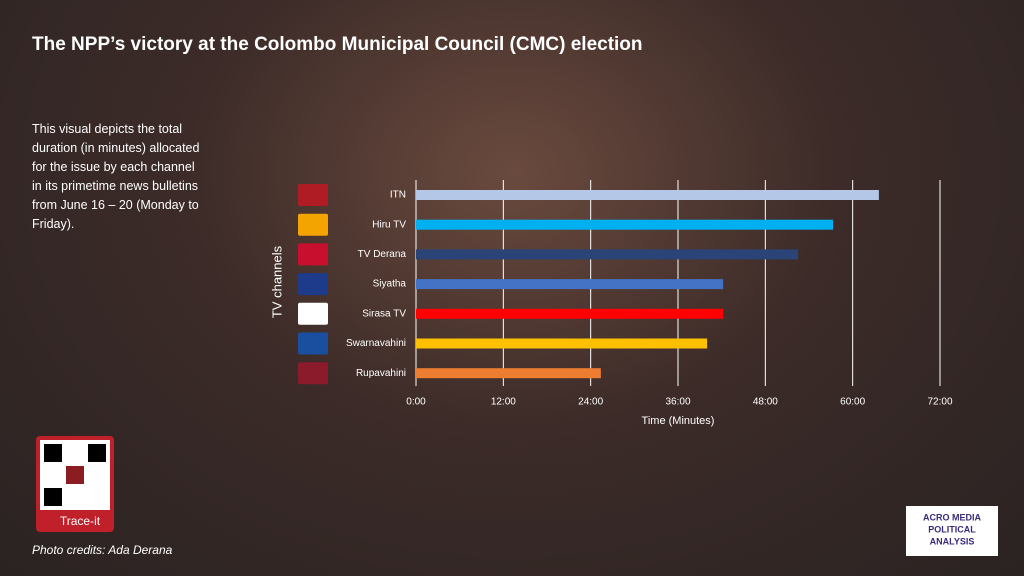 This screenshot has width=1024, height=576. What do you see at coordinates (376, 343) in the screenshot?
I see `y-tick-label: Swarnavahini` at bounding box center [376, 343].